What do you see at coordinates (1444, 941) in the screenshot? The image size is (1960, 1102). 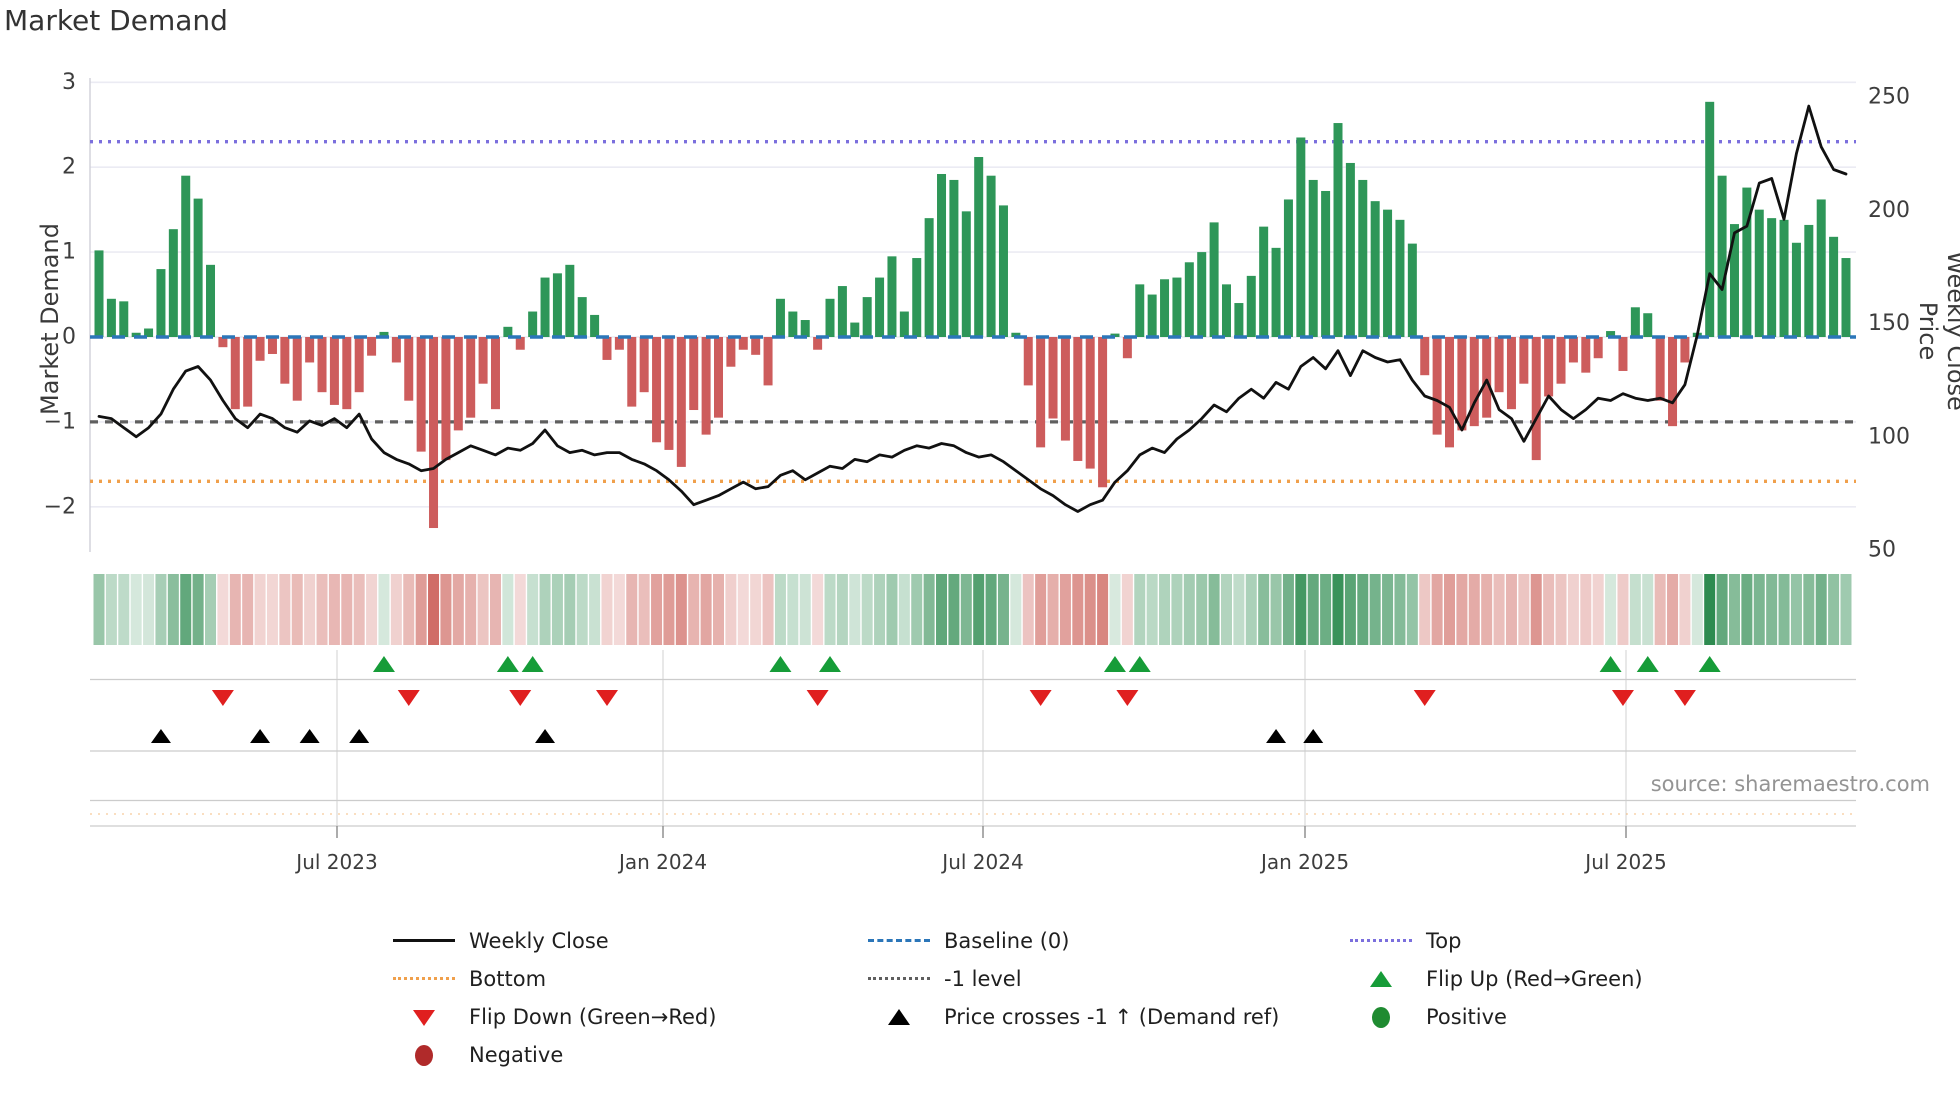 I see `legend-label: Top` at bounding box center [1444, 941].